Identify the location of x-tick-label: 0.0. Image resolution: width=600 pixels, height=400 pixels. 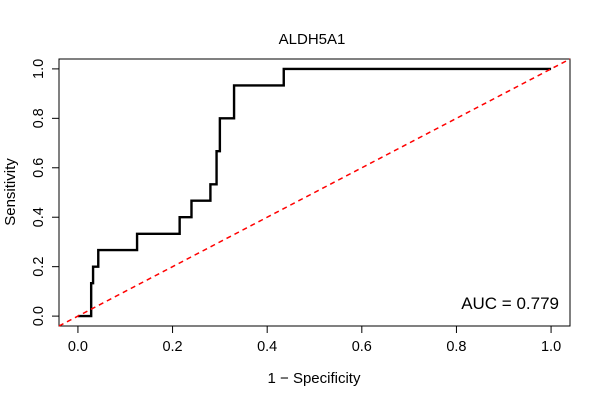
(78, 347).